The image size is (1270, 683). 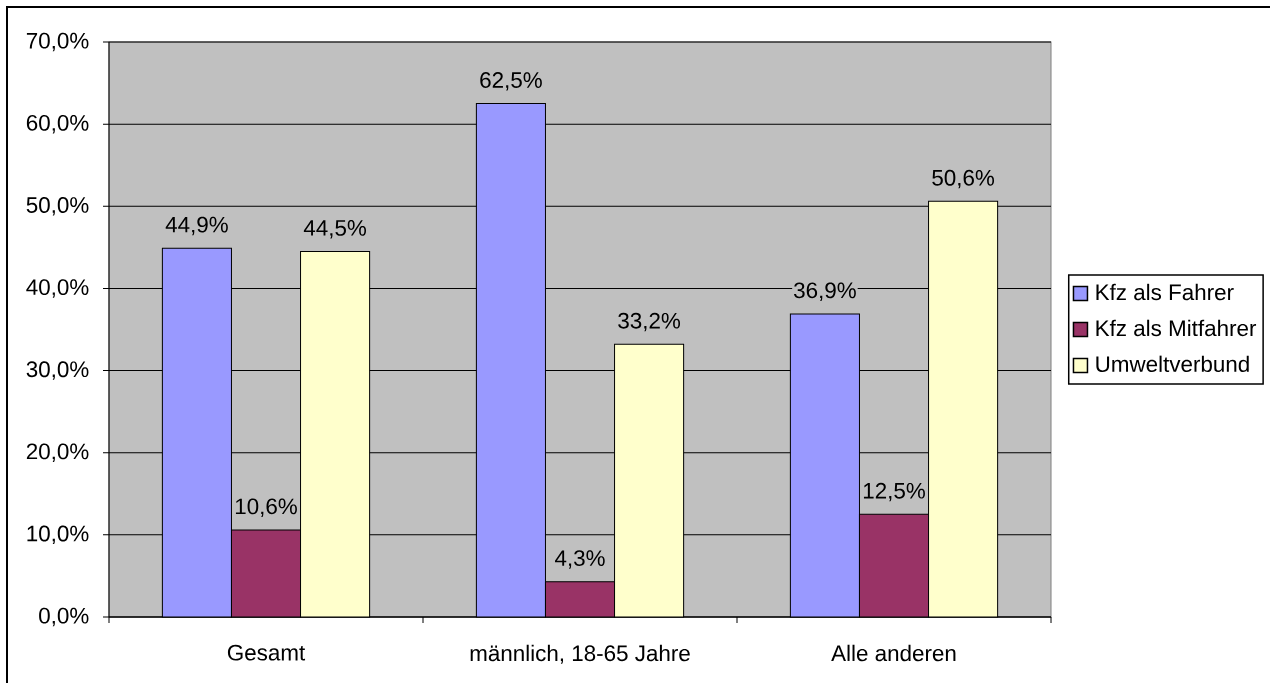 I want to click on data-label: 4,3%, so click(x=580, y=559).